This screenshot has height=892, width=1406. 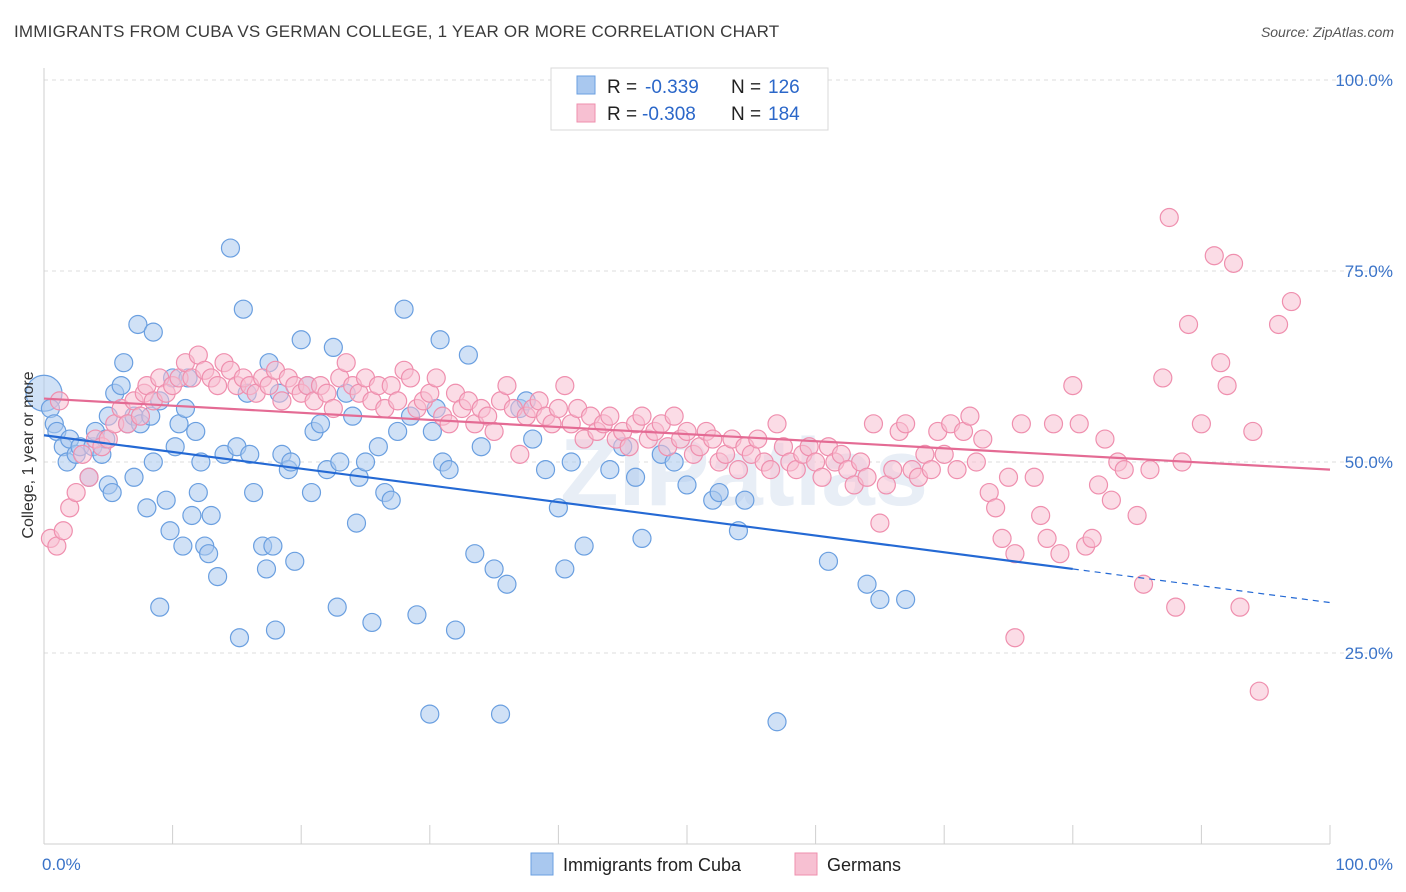 What do you see at coordinates (622, 87) in the screenshot?
I see `legend-r-label-cuba: R =` at bounding box center [622, 87].